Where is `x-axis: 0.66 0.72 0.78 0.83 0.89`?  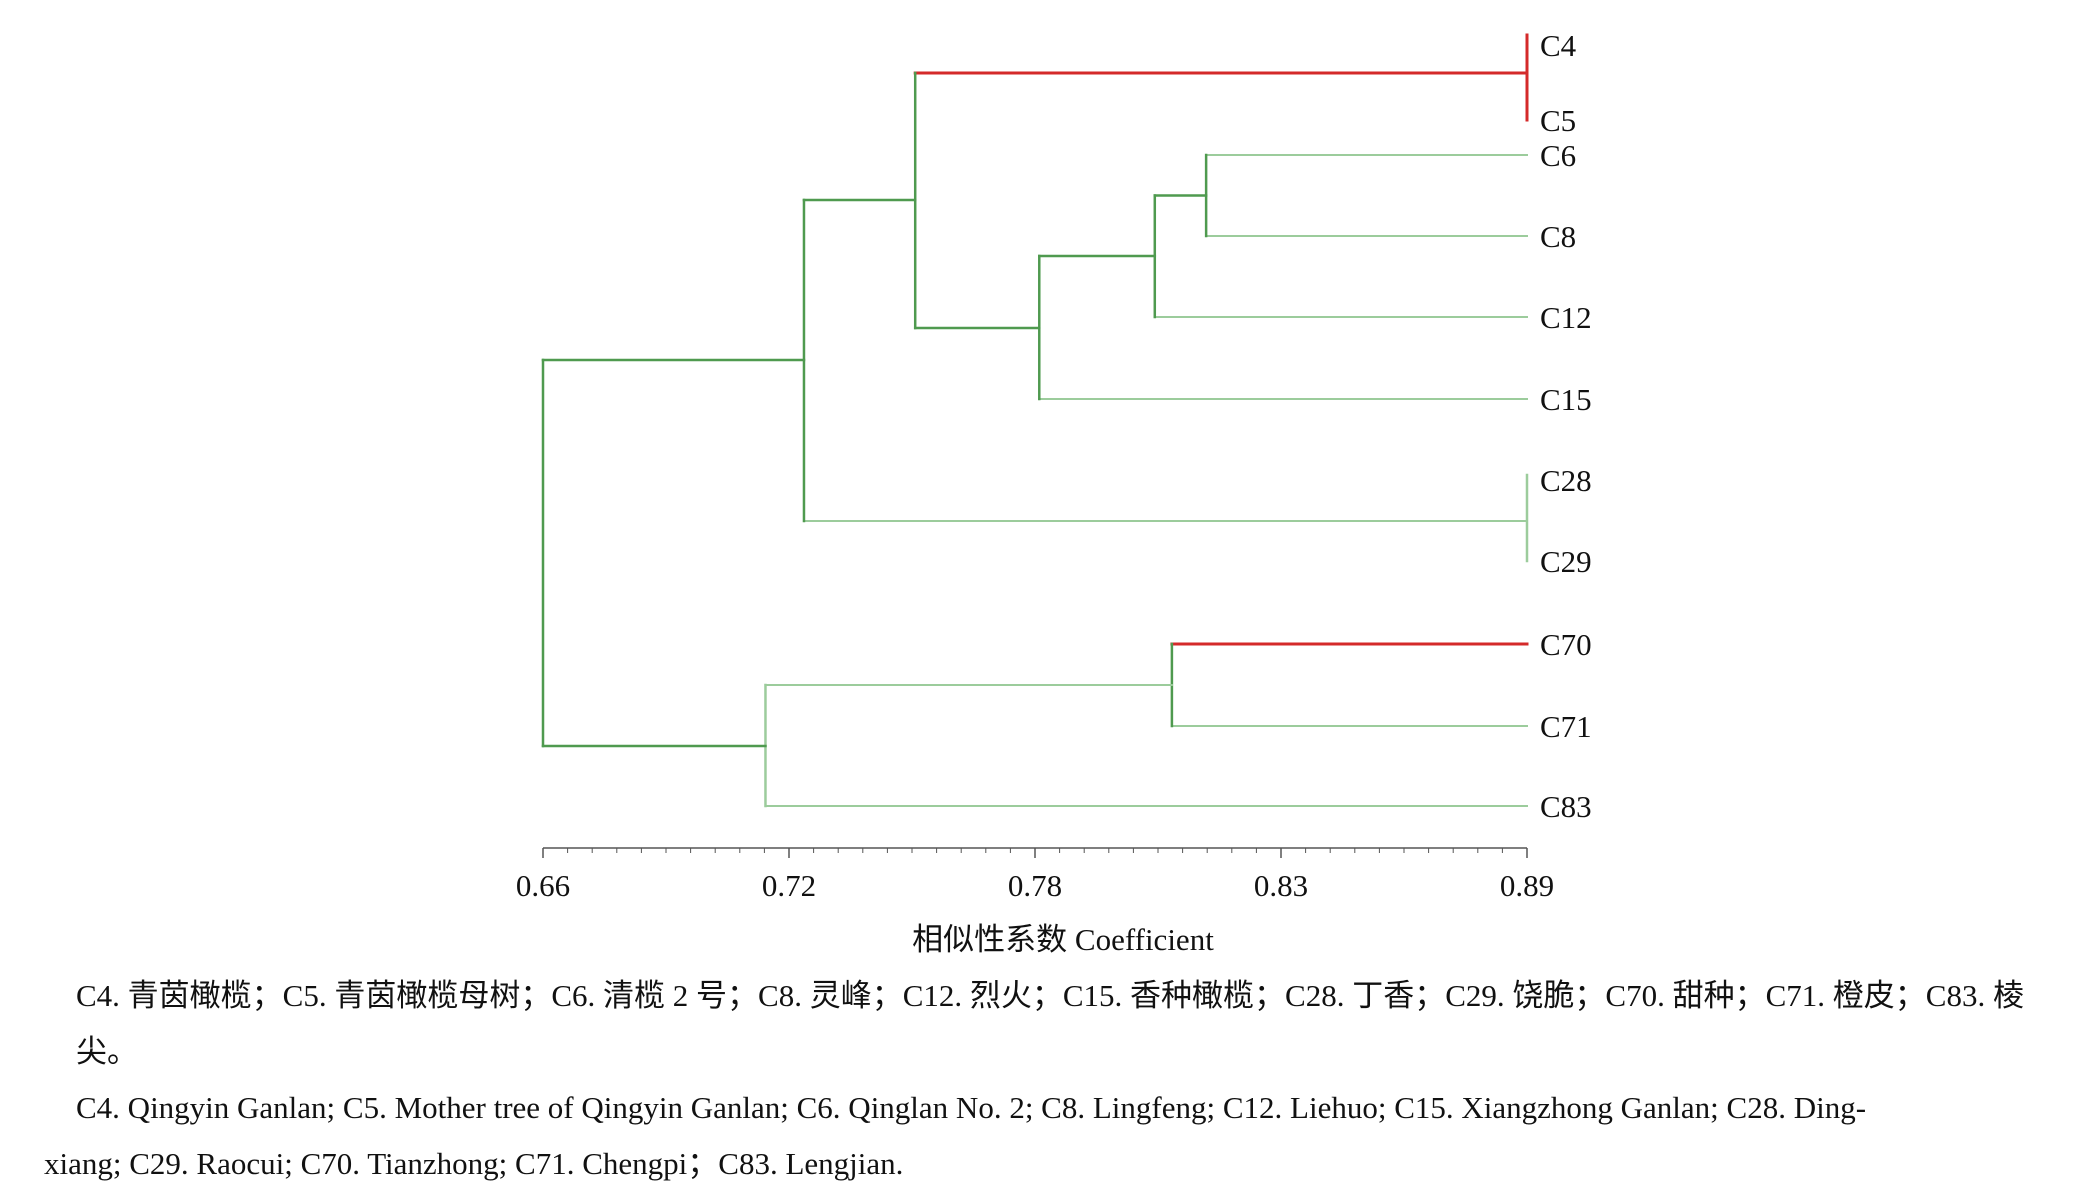
x-axis: 0.66 0.72 0.78 0.83 0.89 is located at coordinates (1035, 875).